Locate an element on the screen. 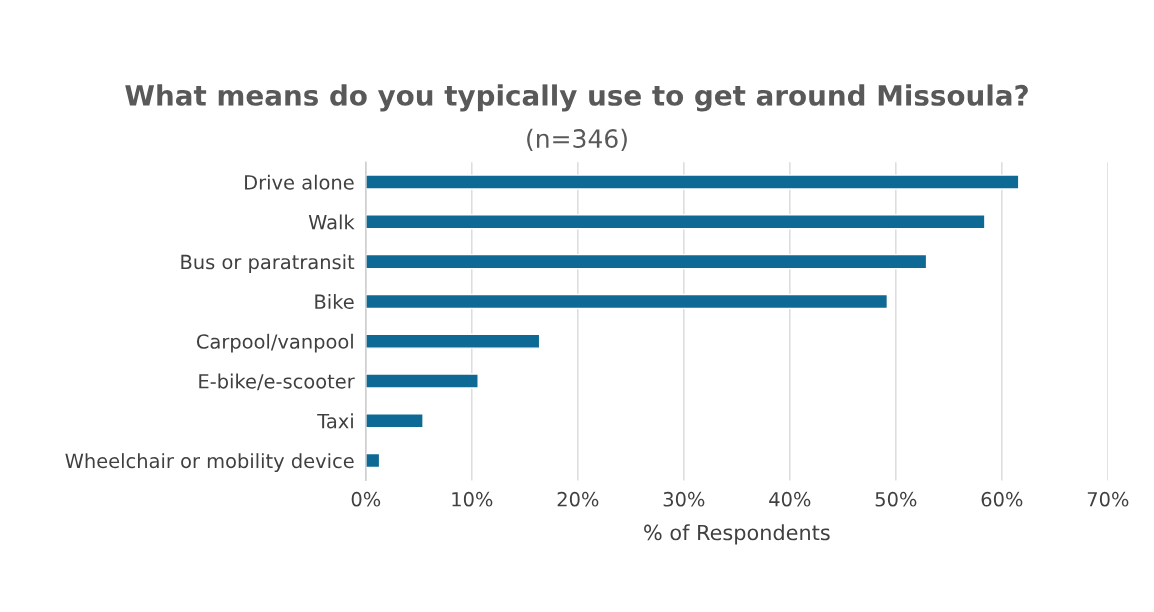 This screenshot has height=612, width=1154. x-tick-label: 0% is located at coordinates (366, 499).